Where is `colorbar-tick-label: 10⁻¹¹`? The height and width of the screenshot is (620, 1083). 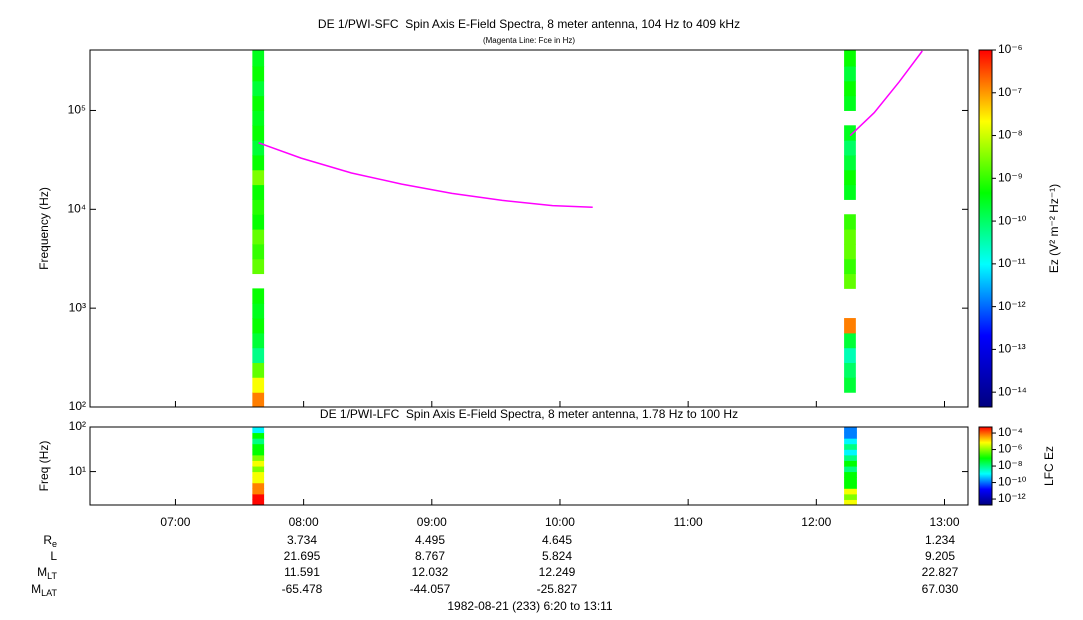 colorbar-tick-label: 10⁻¹¹ is located at coordinates (1012, 263).